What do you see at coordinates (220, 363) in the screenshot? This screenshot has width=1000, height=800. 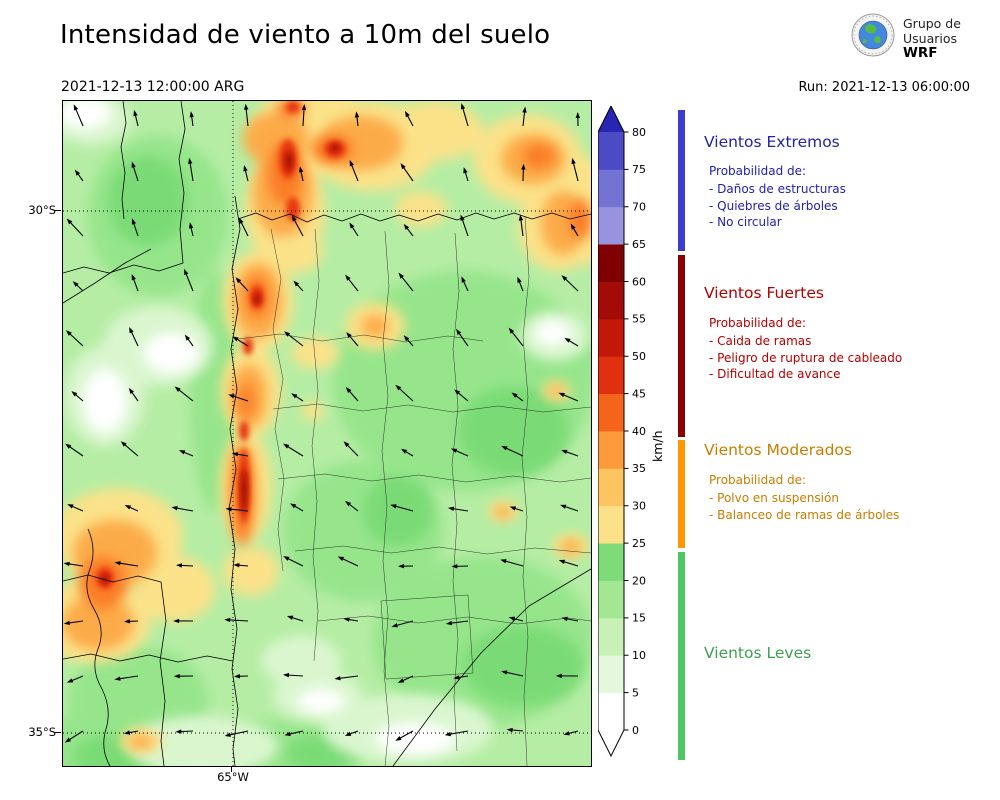 I see `dark-red-layer` at bounding box center [220, 363].